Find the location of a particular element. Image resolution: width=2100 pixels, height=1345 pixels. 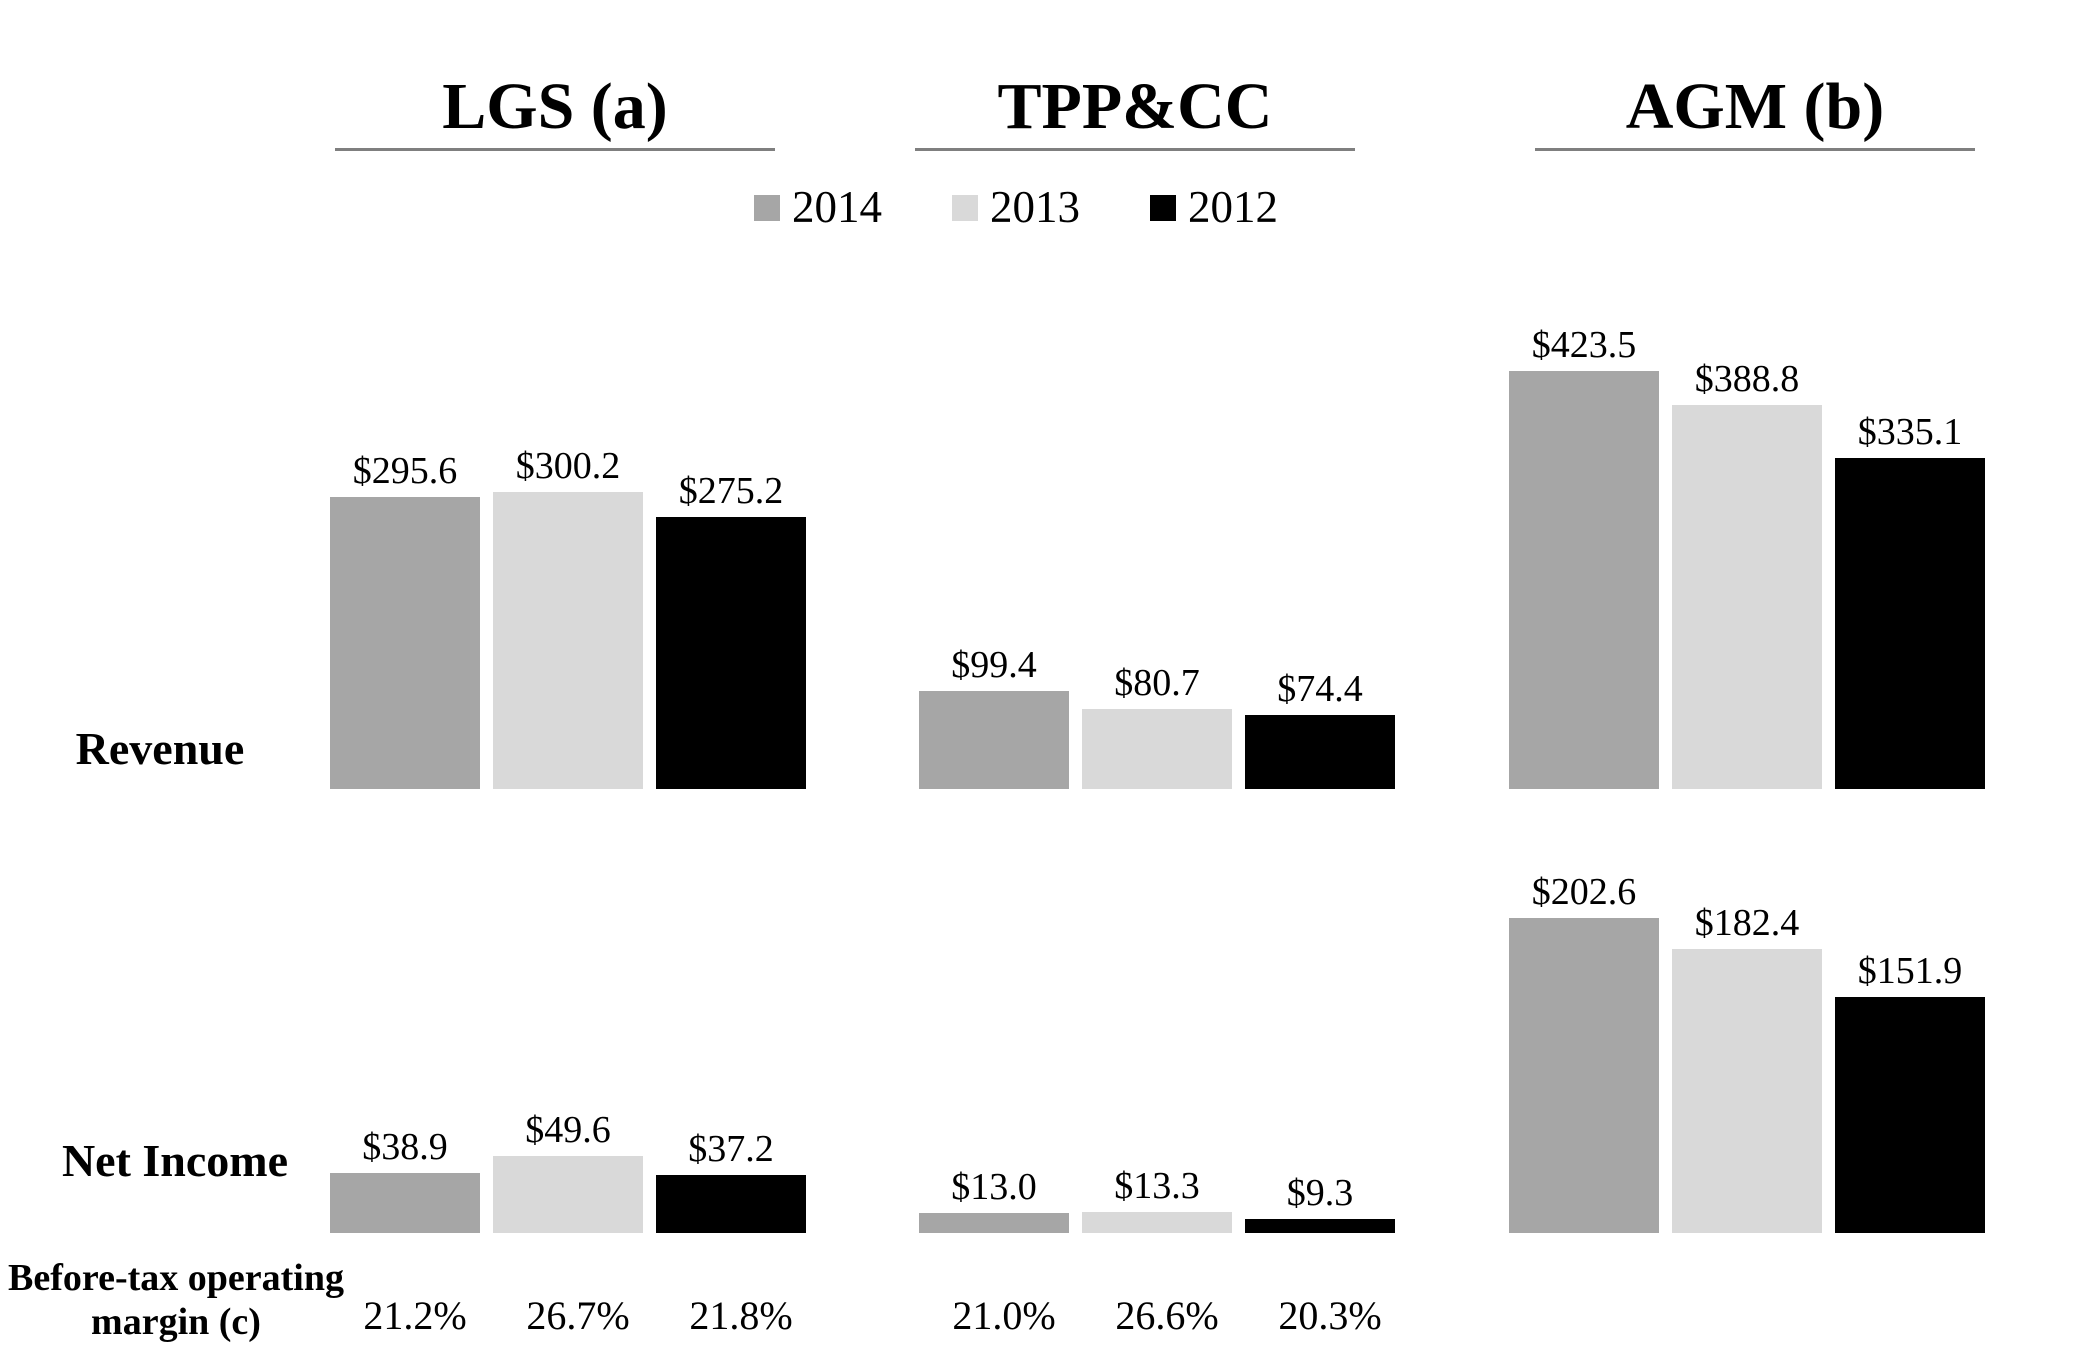

row-label-net-income: Net Income is located at coordinates (175, 1160).